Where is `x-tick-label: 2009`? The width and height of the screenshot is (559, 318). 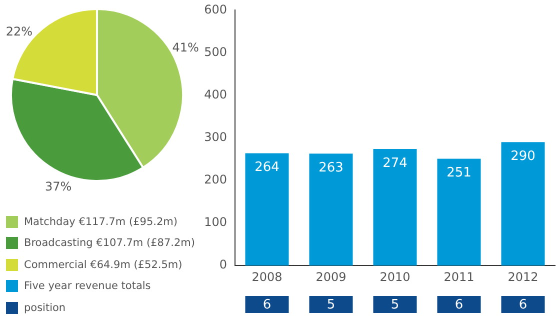 x-tick-label: 2009 is located at coordinates (331, 277).